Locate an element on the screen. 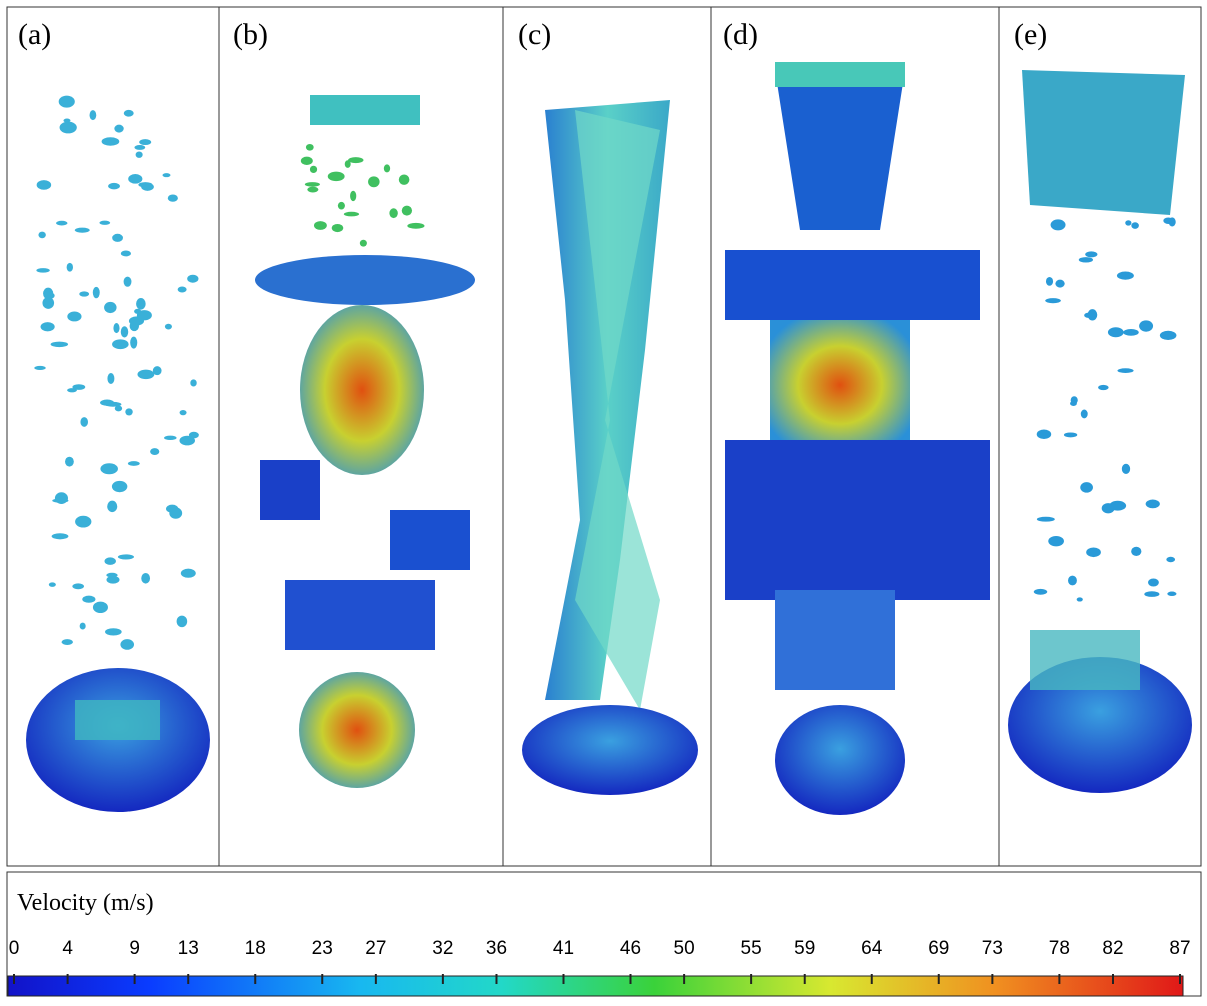 The width and height of the screenshot is (1207, 1006). tick-label: 87 is located at coordinates (1179, 948).